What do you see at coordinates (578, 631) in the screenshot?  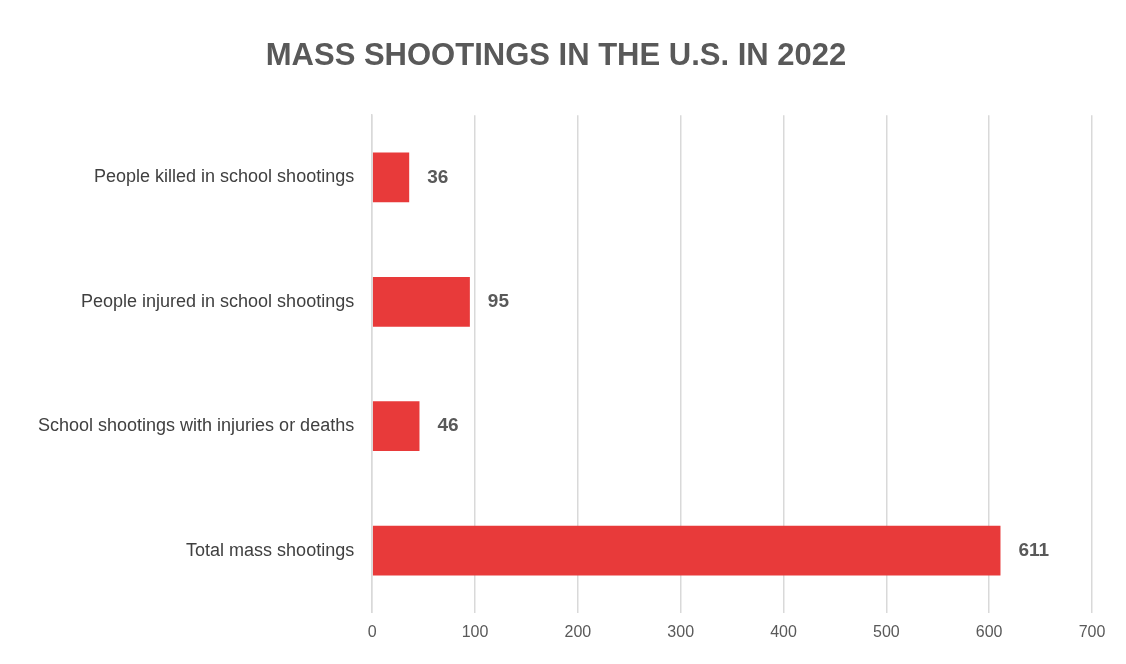 I see `x-tick-label: 200` at bounding box center [578, 631].